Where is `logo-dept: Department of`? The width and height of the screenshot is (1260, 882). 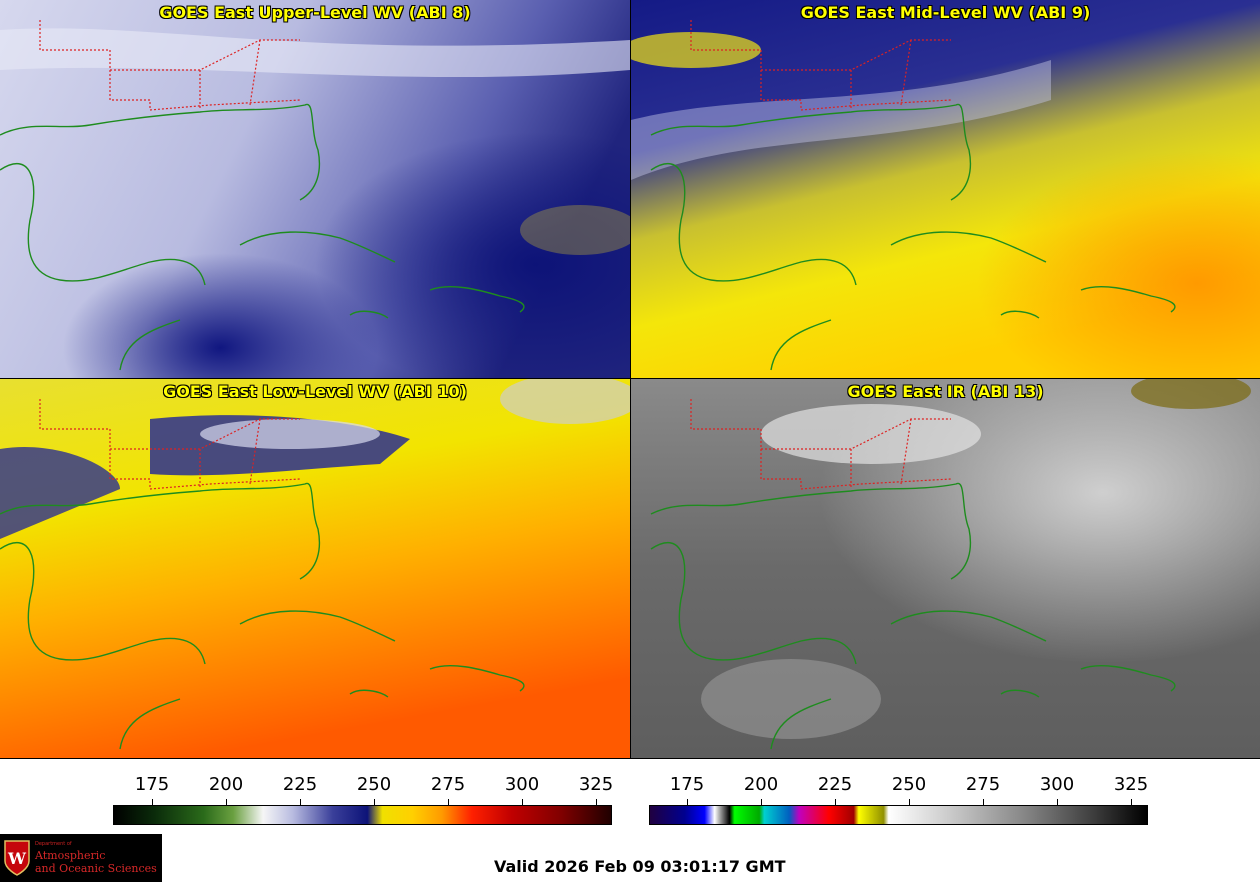 logo-dept: Department of is located at coordinates (53, 844).